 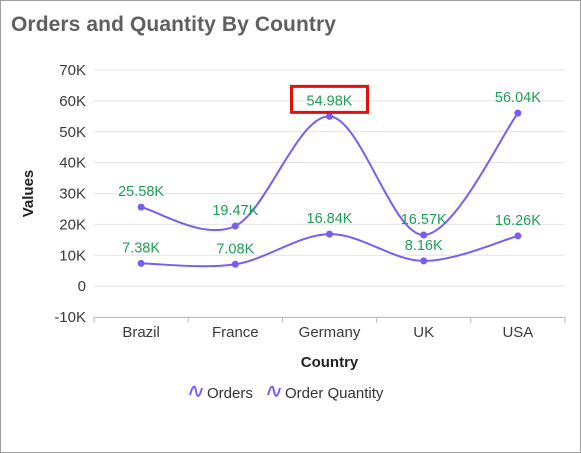 I want to click on y-tick-label: 70K, so click(x=72, y=70).